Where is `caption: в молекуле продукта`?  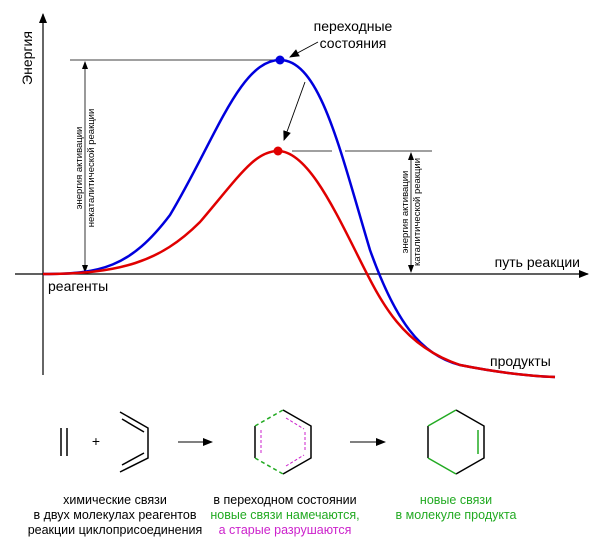 caption: в молекуле продукта is located at coordinates (455, 515).